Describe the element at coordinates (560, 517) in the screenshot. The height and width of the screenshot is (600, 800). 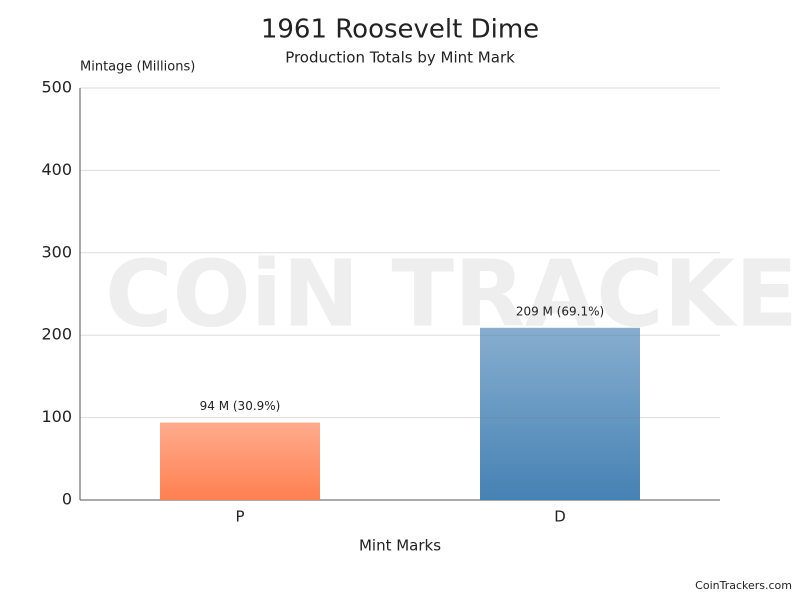
I see `x-tick-label: D` at that location.